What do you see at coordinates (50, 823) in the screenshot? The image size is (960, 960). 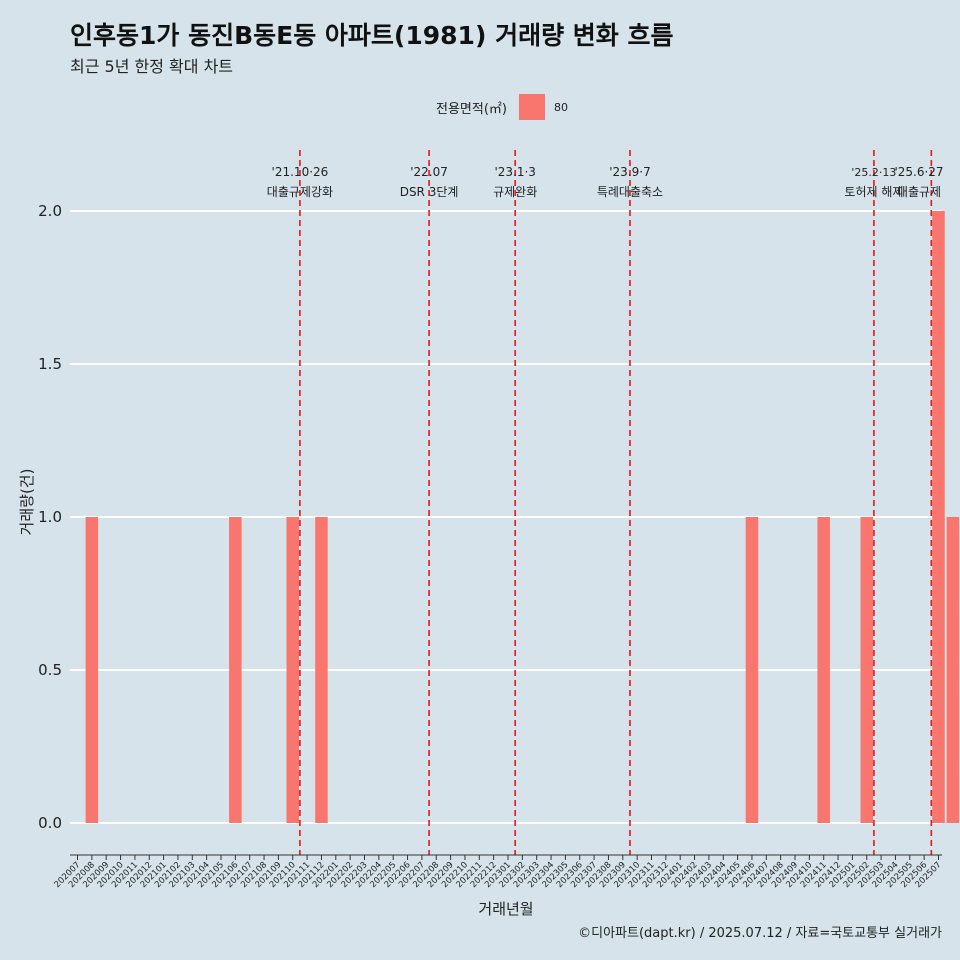 I see `y-tick-label: 0.0` at bounding box center [50, 823].